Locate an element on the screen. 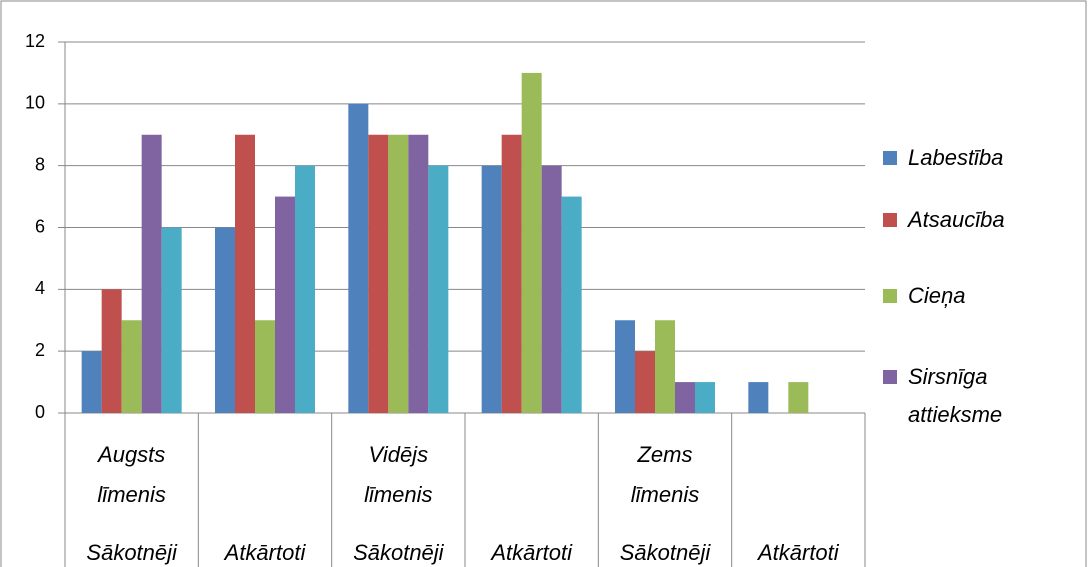 The image size is (1088, 567). legend-label: Sirsnīga attieksme is located at coordinates (955, 395).